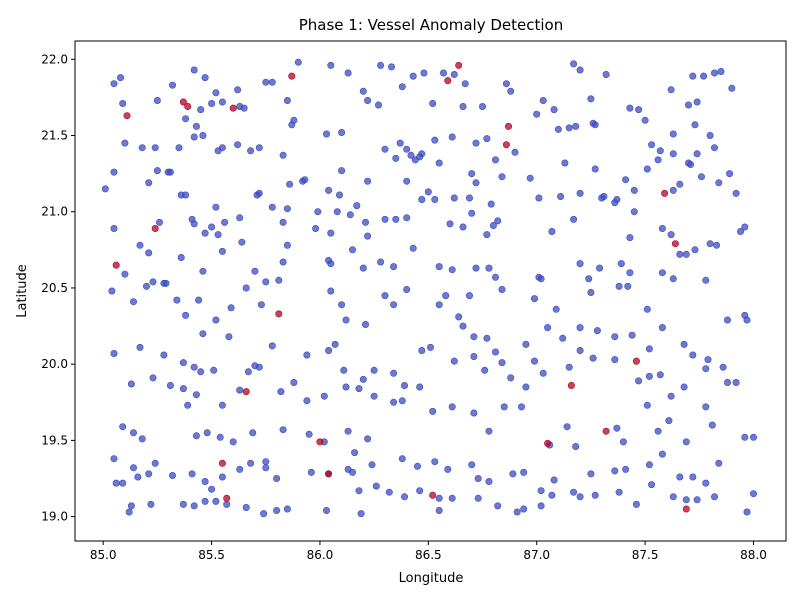 This screenshot has height=604, width=800. What do you see at coordinates (536, 555) in the screenshot?
I see `x-tick-label: 87.0` at bounding box center [536, 555].